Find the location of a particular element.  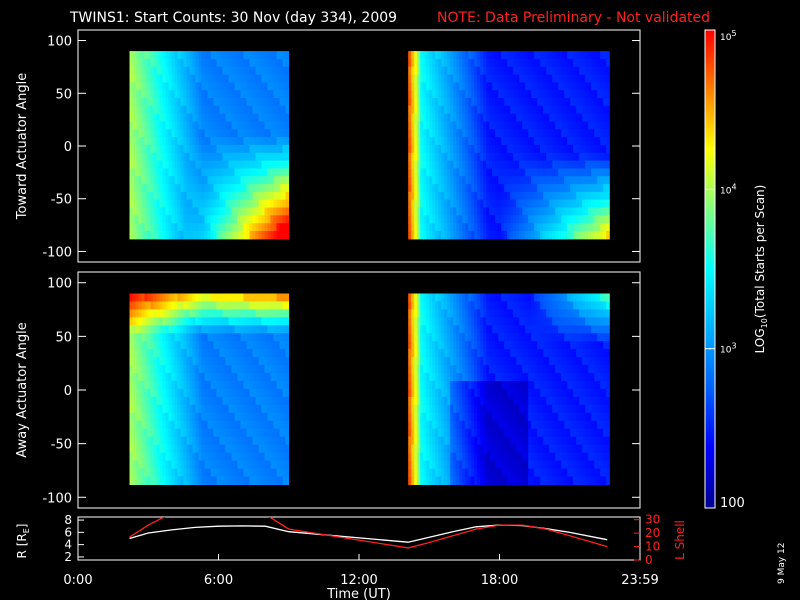

colorbar-tick-label: 10⁴ is located at coordinates (728, 189).